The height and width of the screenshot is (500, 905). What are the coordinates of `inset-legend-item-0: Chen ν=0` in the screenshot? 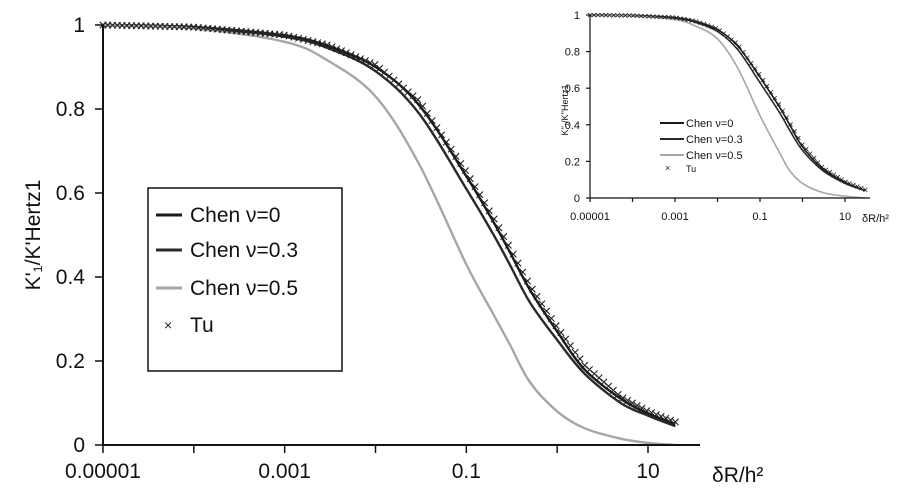 It's located at (696, 124).